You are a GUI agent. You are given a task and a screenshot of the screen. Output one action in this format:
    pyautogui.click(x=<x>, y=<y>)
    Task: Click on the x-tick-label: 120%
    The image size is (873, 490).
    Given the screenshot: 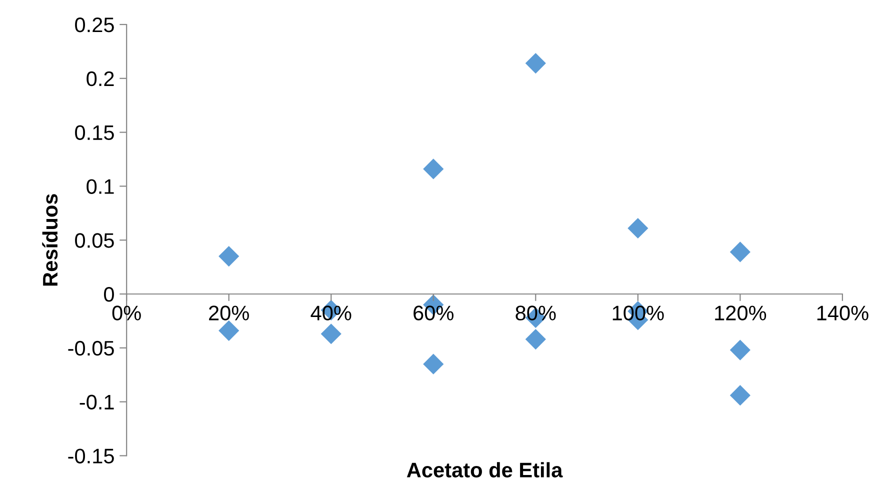 What is the action you would take?
    pyautogui.click(x=740, y=313)
    